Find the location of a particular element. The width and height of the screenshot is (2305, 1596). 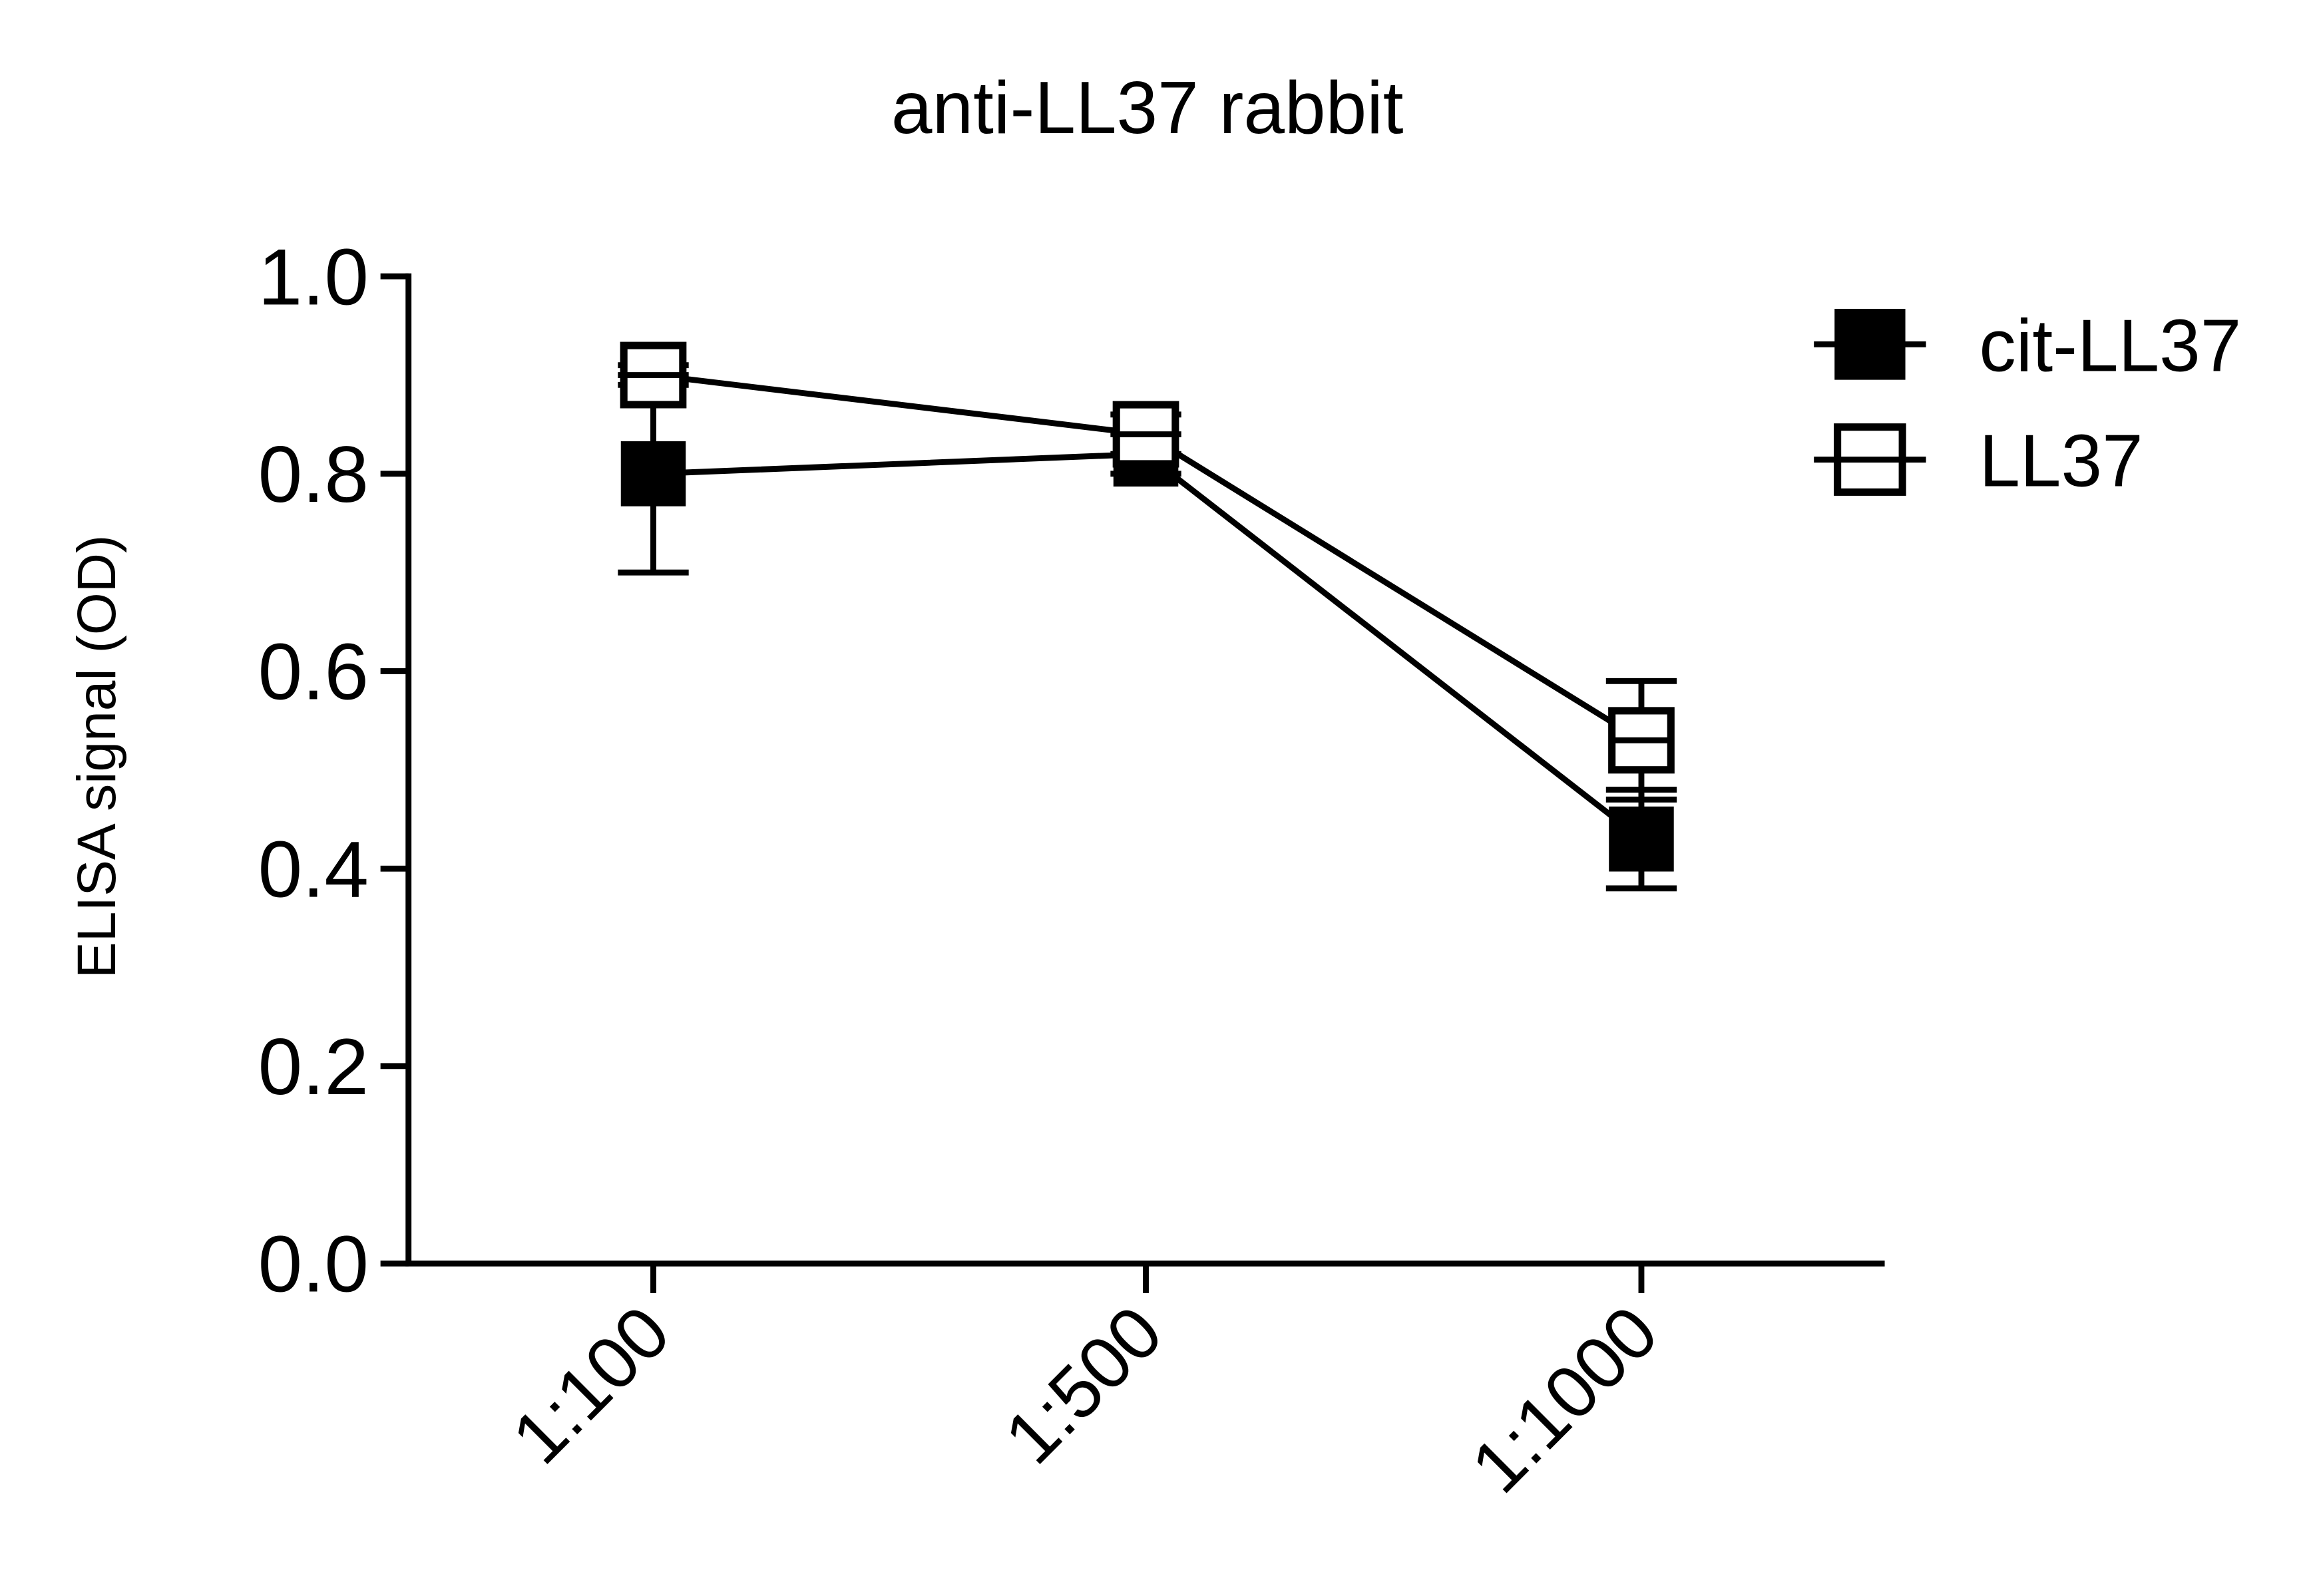

legend-label: cit-LL37 is located at coordinates (2110, 346).